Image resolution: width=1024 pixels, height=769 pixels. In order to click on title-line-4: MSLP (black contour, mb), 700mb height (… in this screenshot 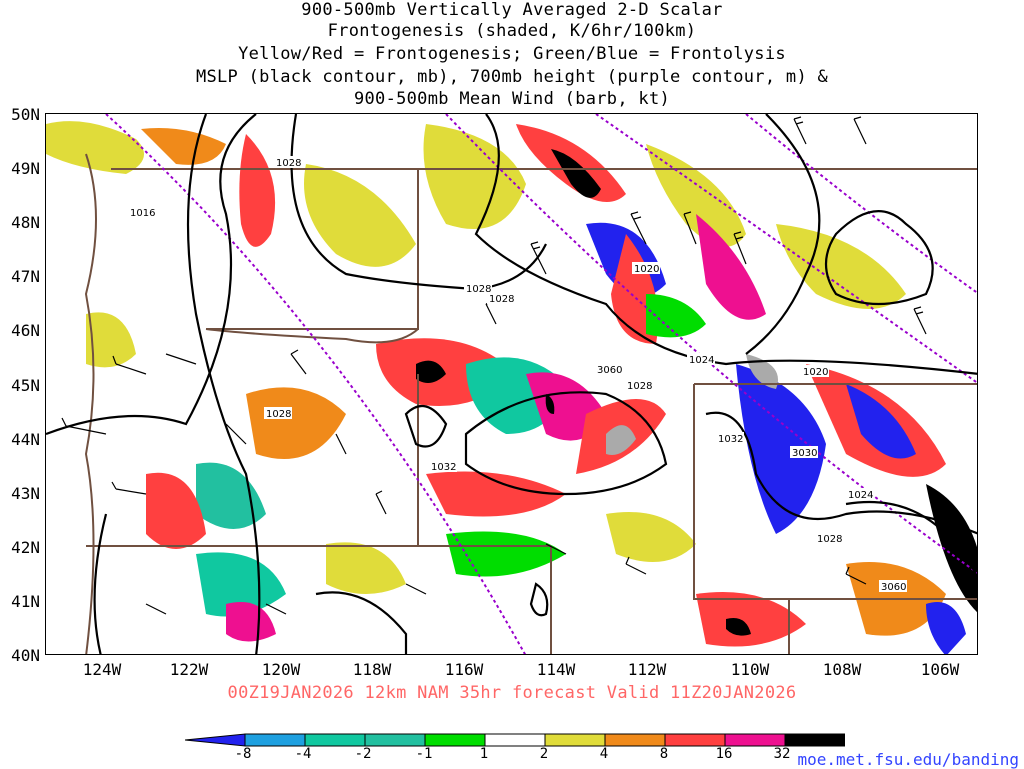, I will do `click(512, 77)`.